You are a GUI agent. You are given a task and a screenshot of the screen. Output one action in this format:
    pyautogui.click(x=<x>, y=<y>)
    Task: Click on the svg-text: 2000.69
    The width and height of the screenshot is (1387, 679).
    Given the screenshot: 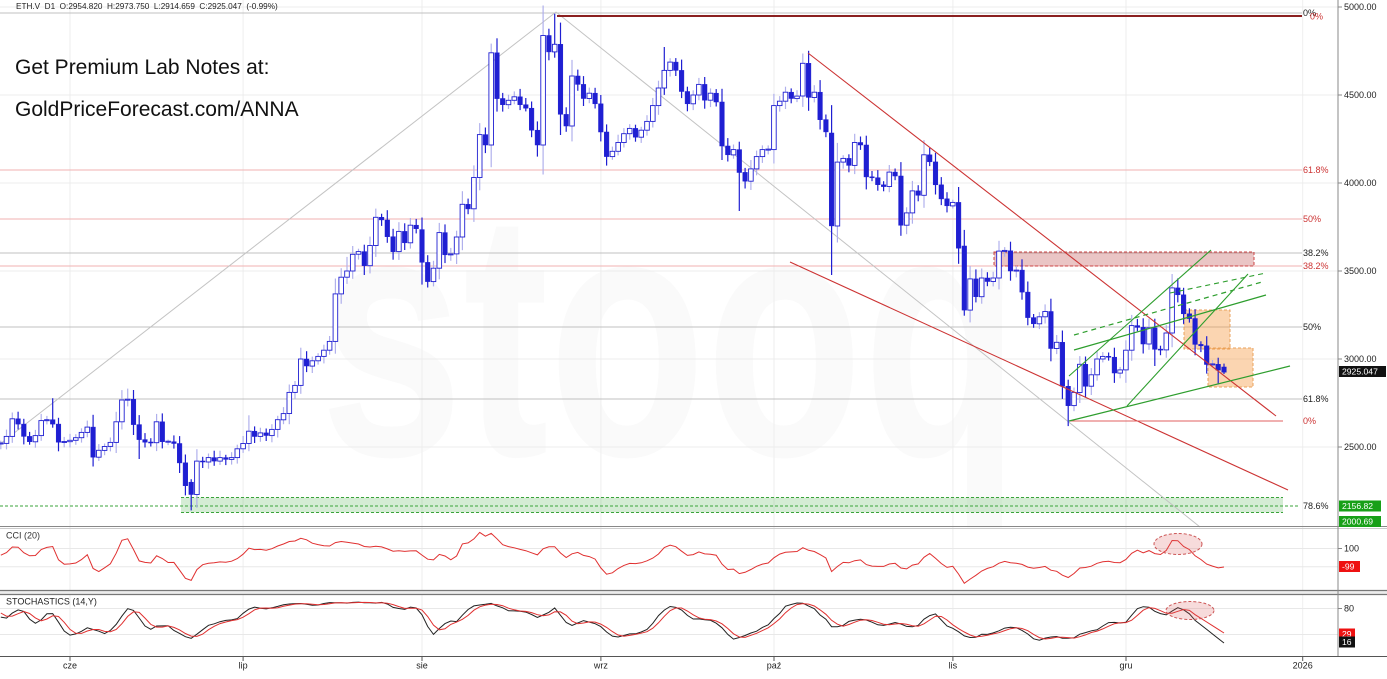 What is the action you would take?
    pyautogui.click(x=1357, y=522)
    